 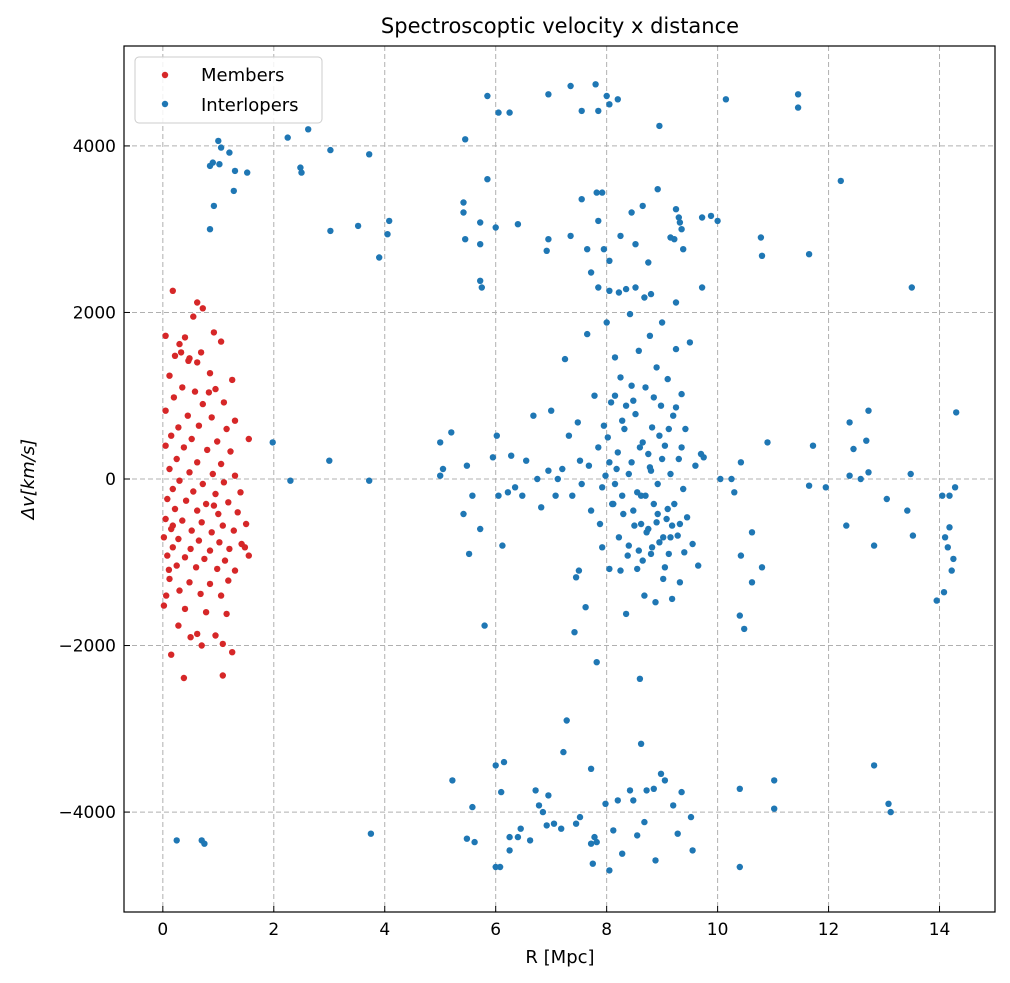 What do you see at coordinates (162, 930) in the screenshot?
I see `x-tick-label: 0` at bounding box center [162, 930].